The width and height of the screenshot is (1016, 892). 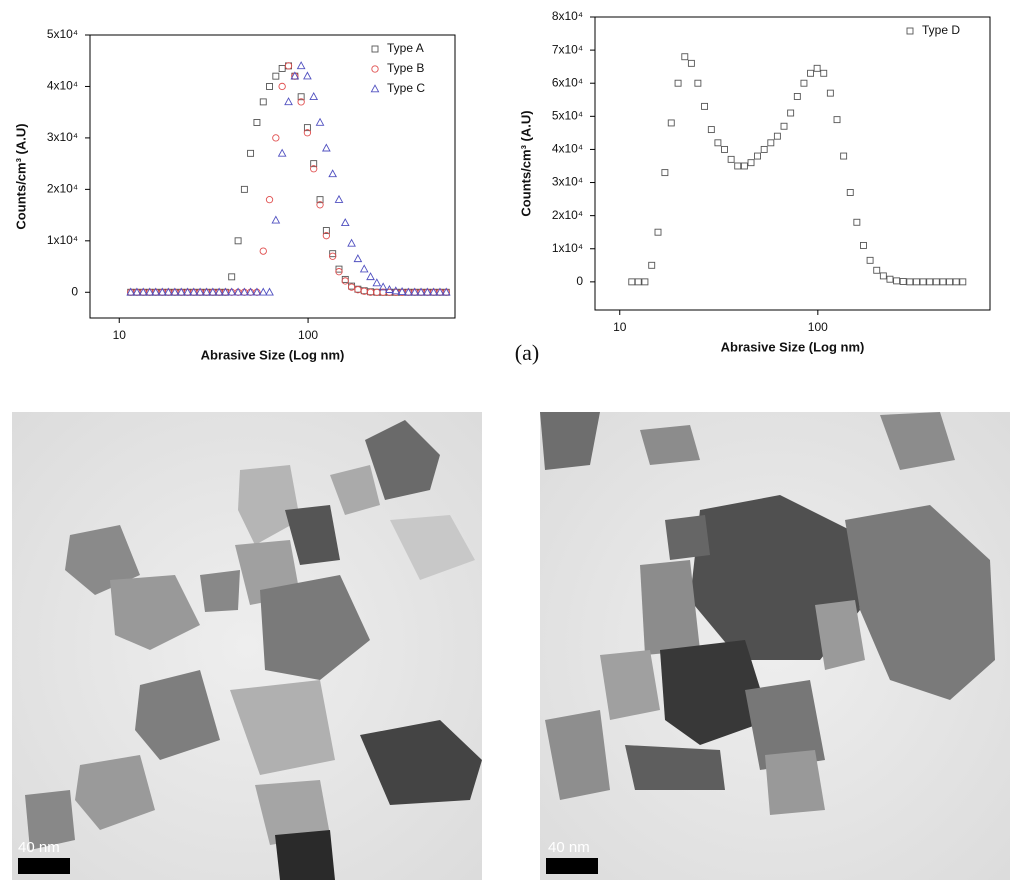 What do you see at coordinates (941, 30) in the screenshot?
I see `legend-label: Type D` at bounding box center [941, 30].